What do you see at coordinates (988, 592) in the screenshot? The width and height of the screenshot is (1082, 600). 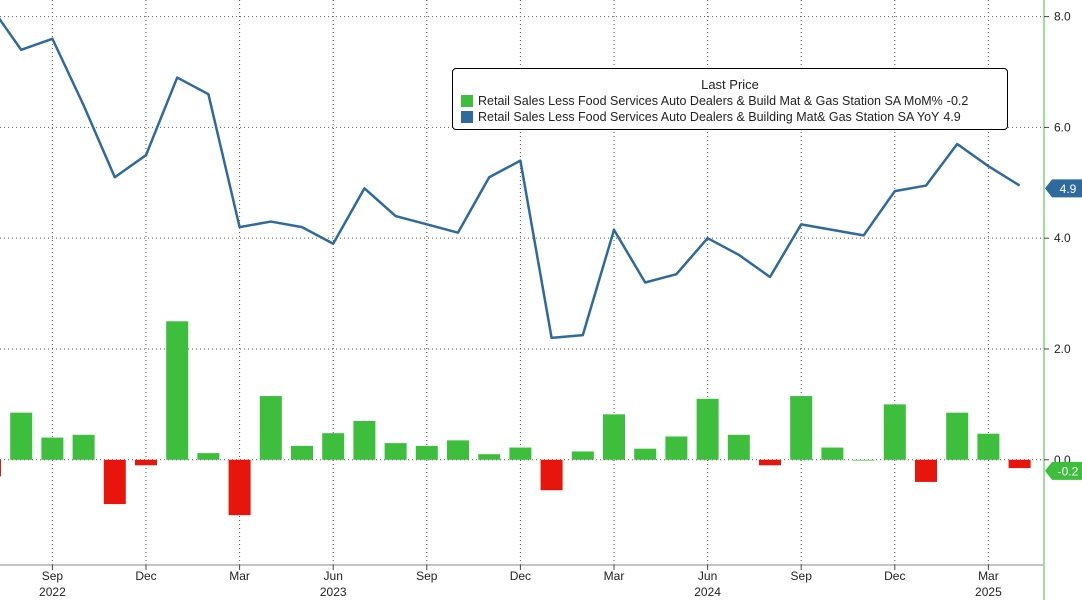 I see `x-year-label: 2025` at bounding box center [988, 592].